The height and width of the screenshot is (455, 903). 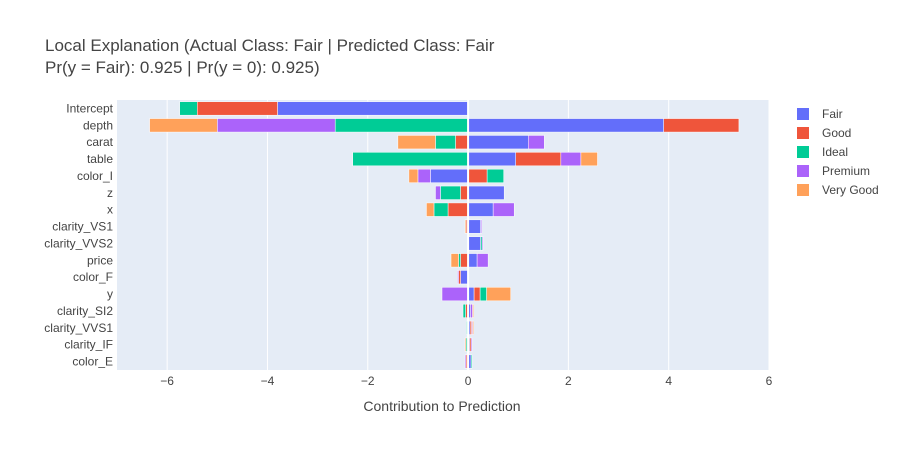 What do you see at coordinates (167, 381) in the screenshot?
I see `x-tick-label: −6` at bounding box center [167, 381].